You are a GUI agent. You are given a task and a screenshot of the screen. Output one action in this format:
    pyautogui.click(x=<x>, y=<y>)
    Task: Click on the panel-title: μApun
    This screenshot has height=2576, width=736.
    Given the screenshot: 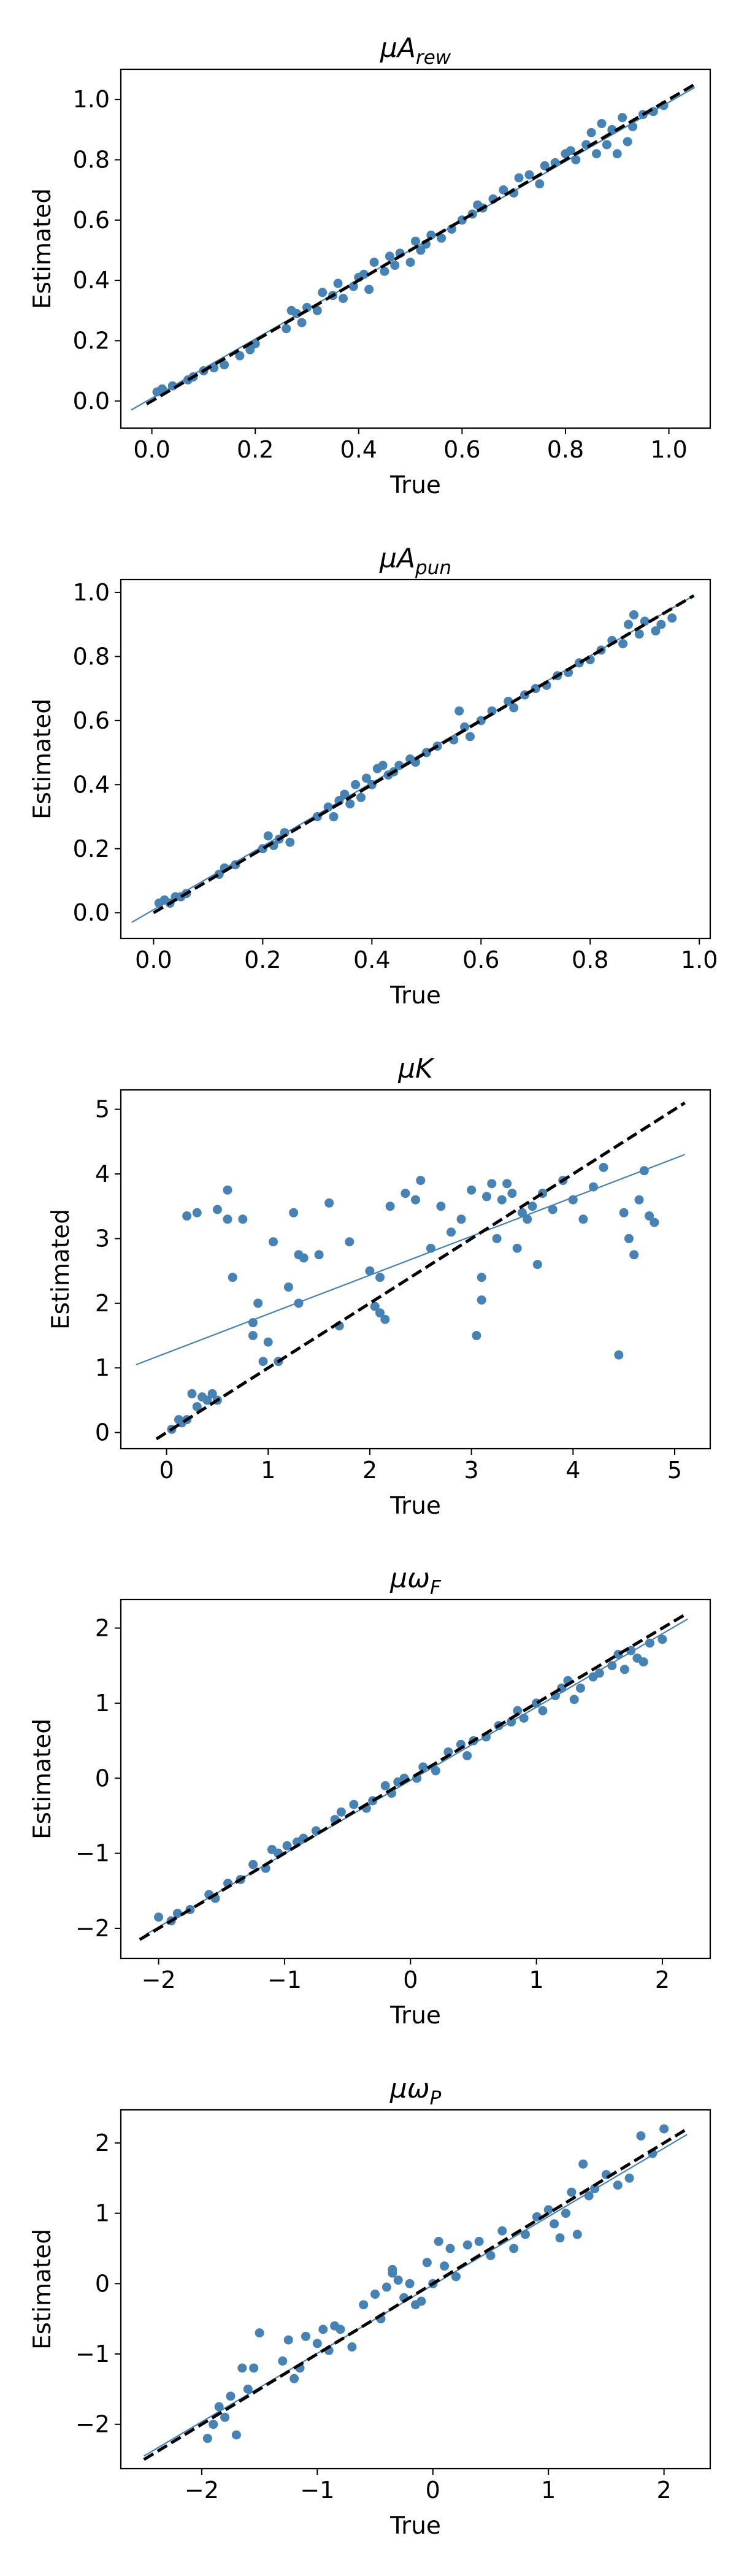 What is the action you would take?
    pyautogui.click(x=415, y=561)
    